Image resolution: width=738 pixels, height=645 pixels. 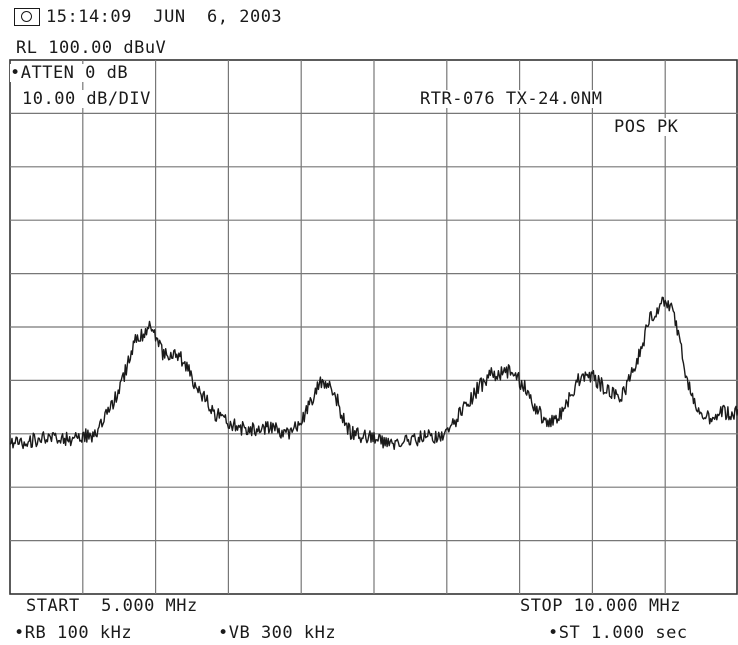 What do you see at coordinates (601, 606) in the screenshot?
I see `stop-frequency: STOP 10.000 MHz` at bounding box center [601, 606].